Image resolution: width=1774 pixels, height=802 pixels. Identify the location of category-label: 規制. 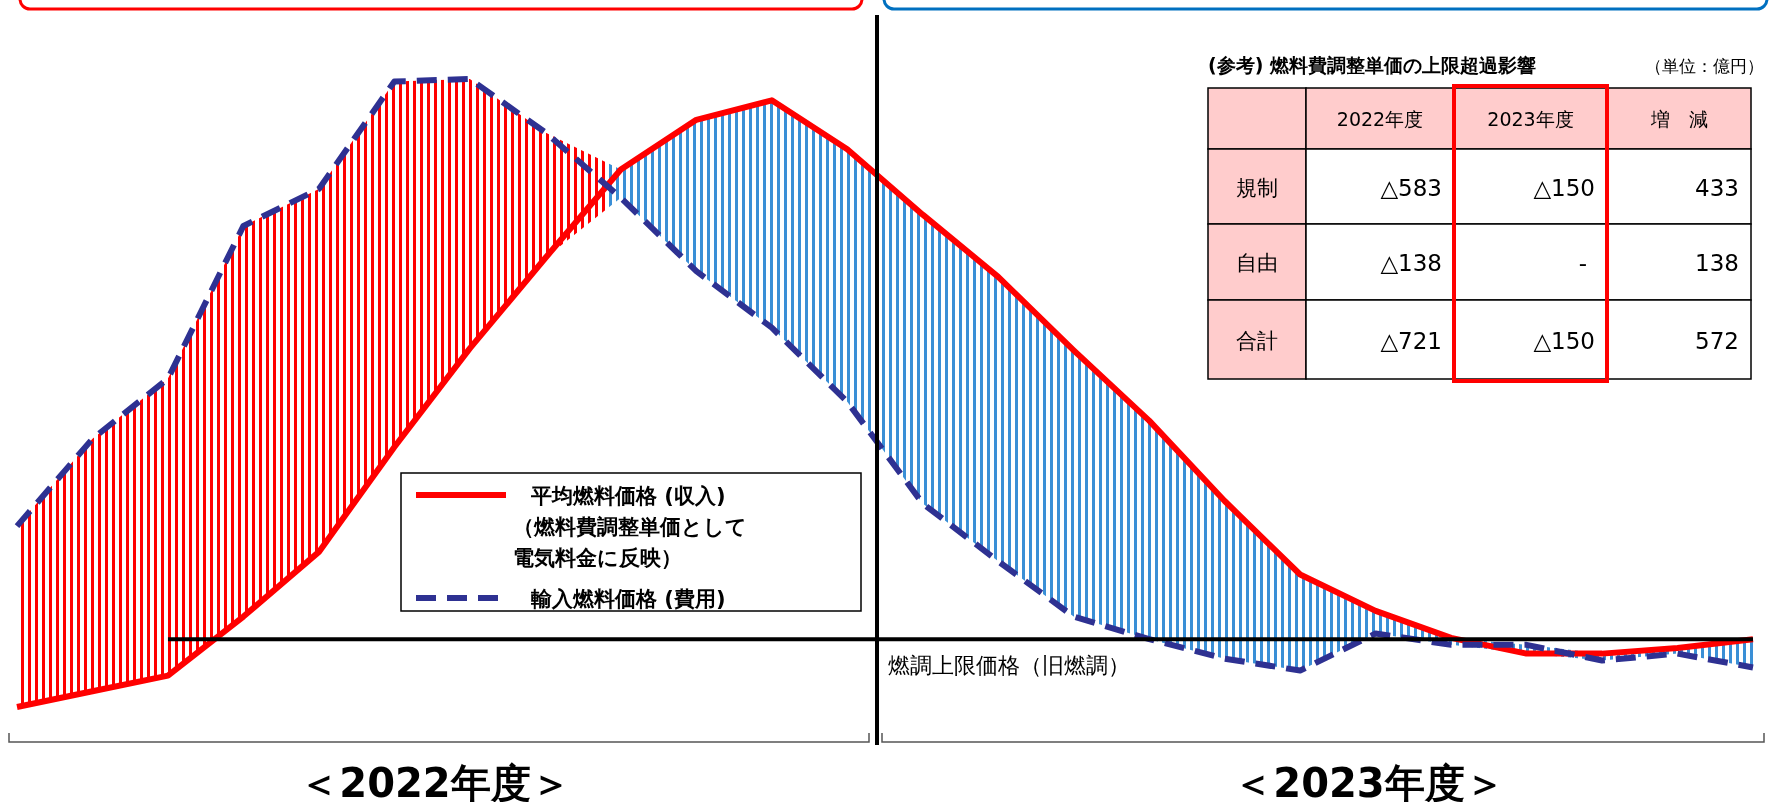
(1257, 187).